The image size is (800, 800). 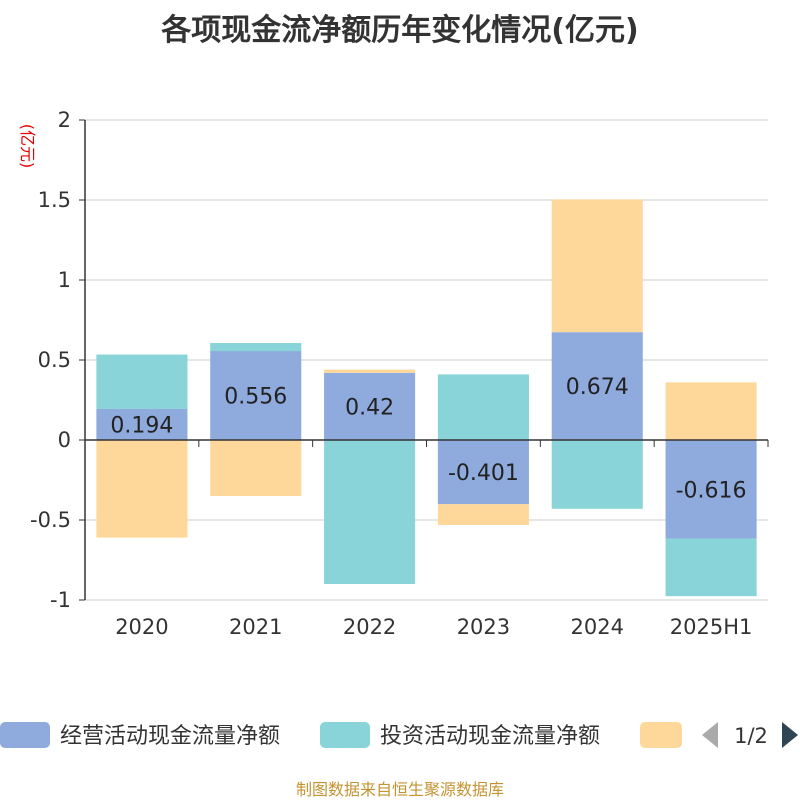 I want to click on bar-series2-2021, so click(x=256, y=468).